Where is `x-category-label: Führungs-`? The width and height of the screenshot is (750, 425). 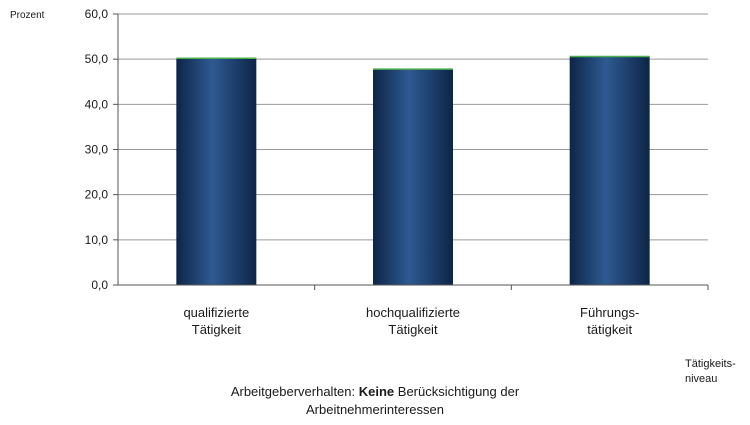 x-category-label: Führungs- is located at coordinates (609, 312).